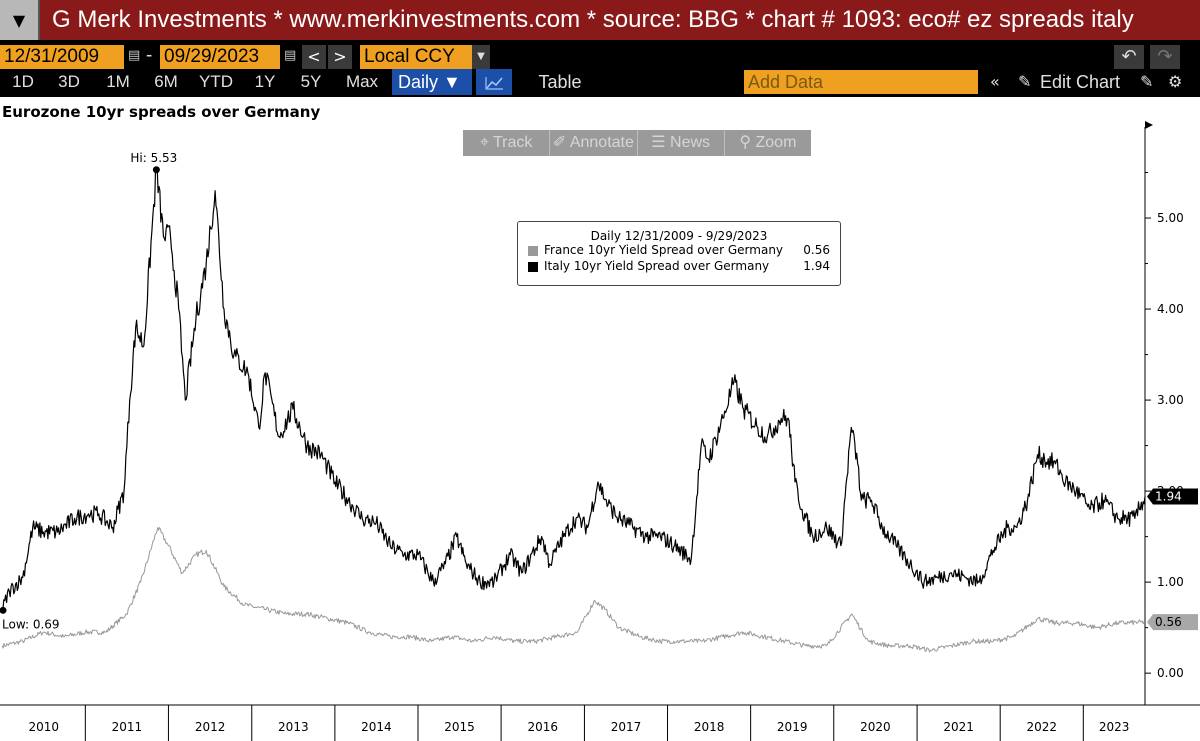 This screenshot has height=741, width=1200. I want to click on crosshair-icon: ⌖, so click(486, 142).